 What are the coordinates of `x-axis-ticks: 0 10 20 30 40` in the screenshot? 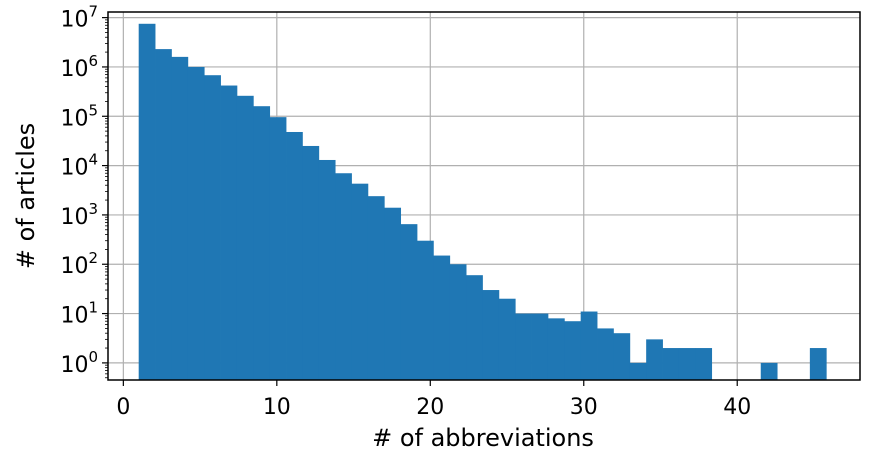 It's located at (433, 400).